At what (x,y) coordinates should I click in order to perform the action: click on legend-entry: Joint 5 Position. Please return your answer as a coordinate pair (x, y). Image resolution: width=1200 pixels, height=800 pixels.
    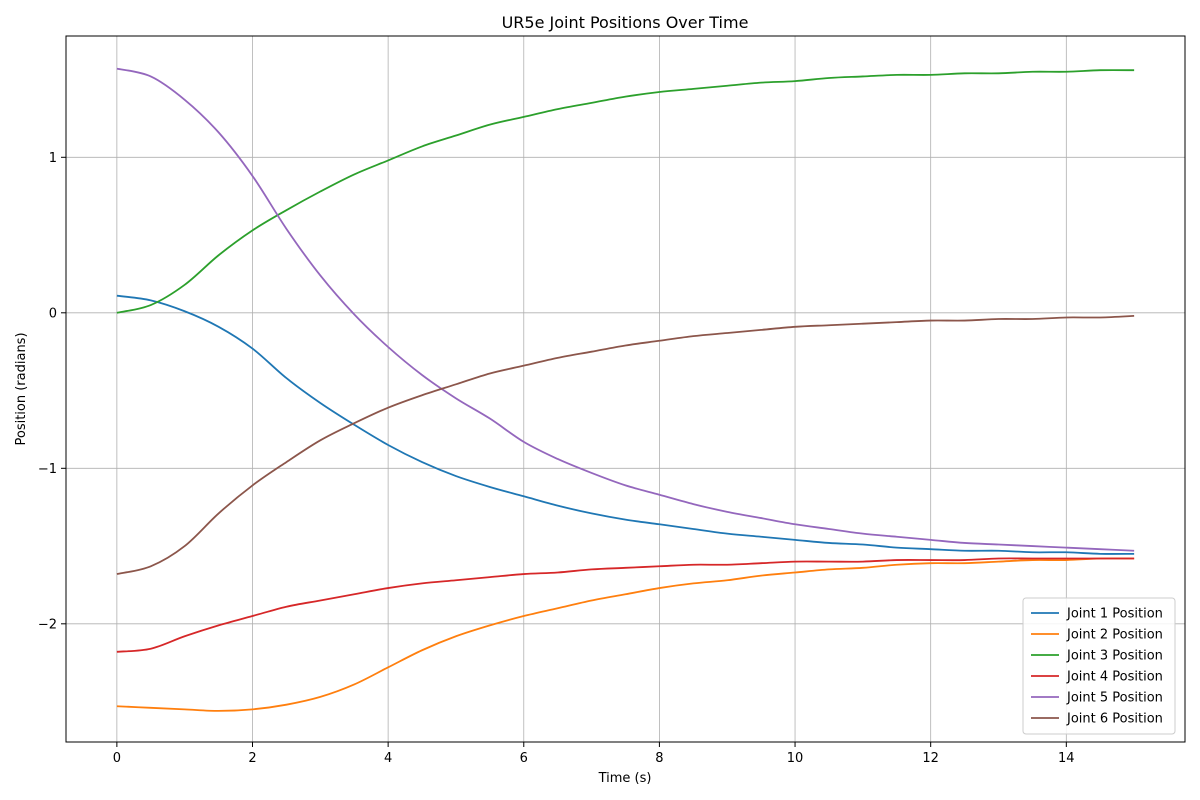
    Looking at the image, I should click on (1114, 698).